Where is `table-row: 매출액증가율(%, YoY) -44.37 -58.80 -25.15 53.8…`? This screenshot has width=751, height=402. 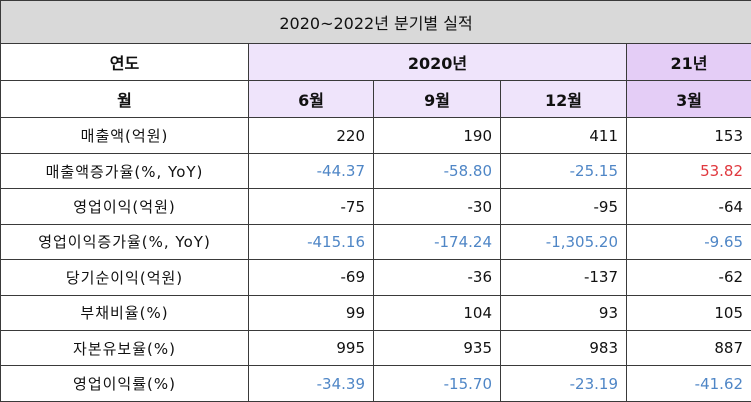 table-row: 매출액증가율(%, YoY) -44.37 -58.80 -25.15 53.8… is located at coordinates (375, 171).